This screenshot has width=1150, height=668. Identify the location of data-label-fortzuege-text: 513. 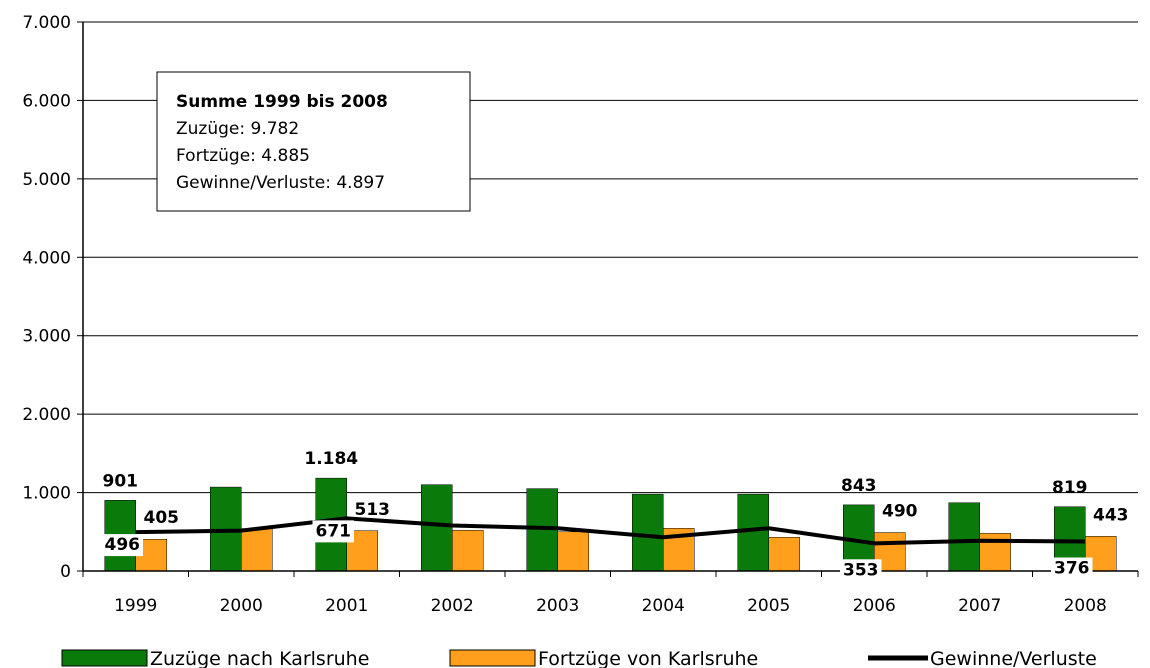
(373, 510).